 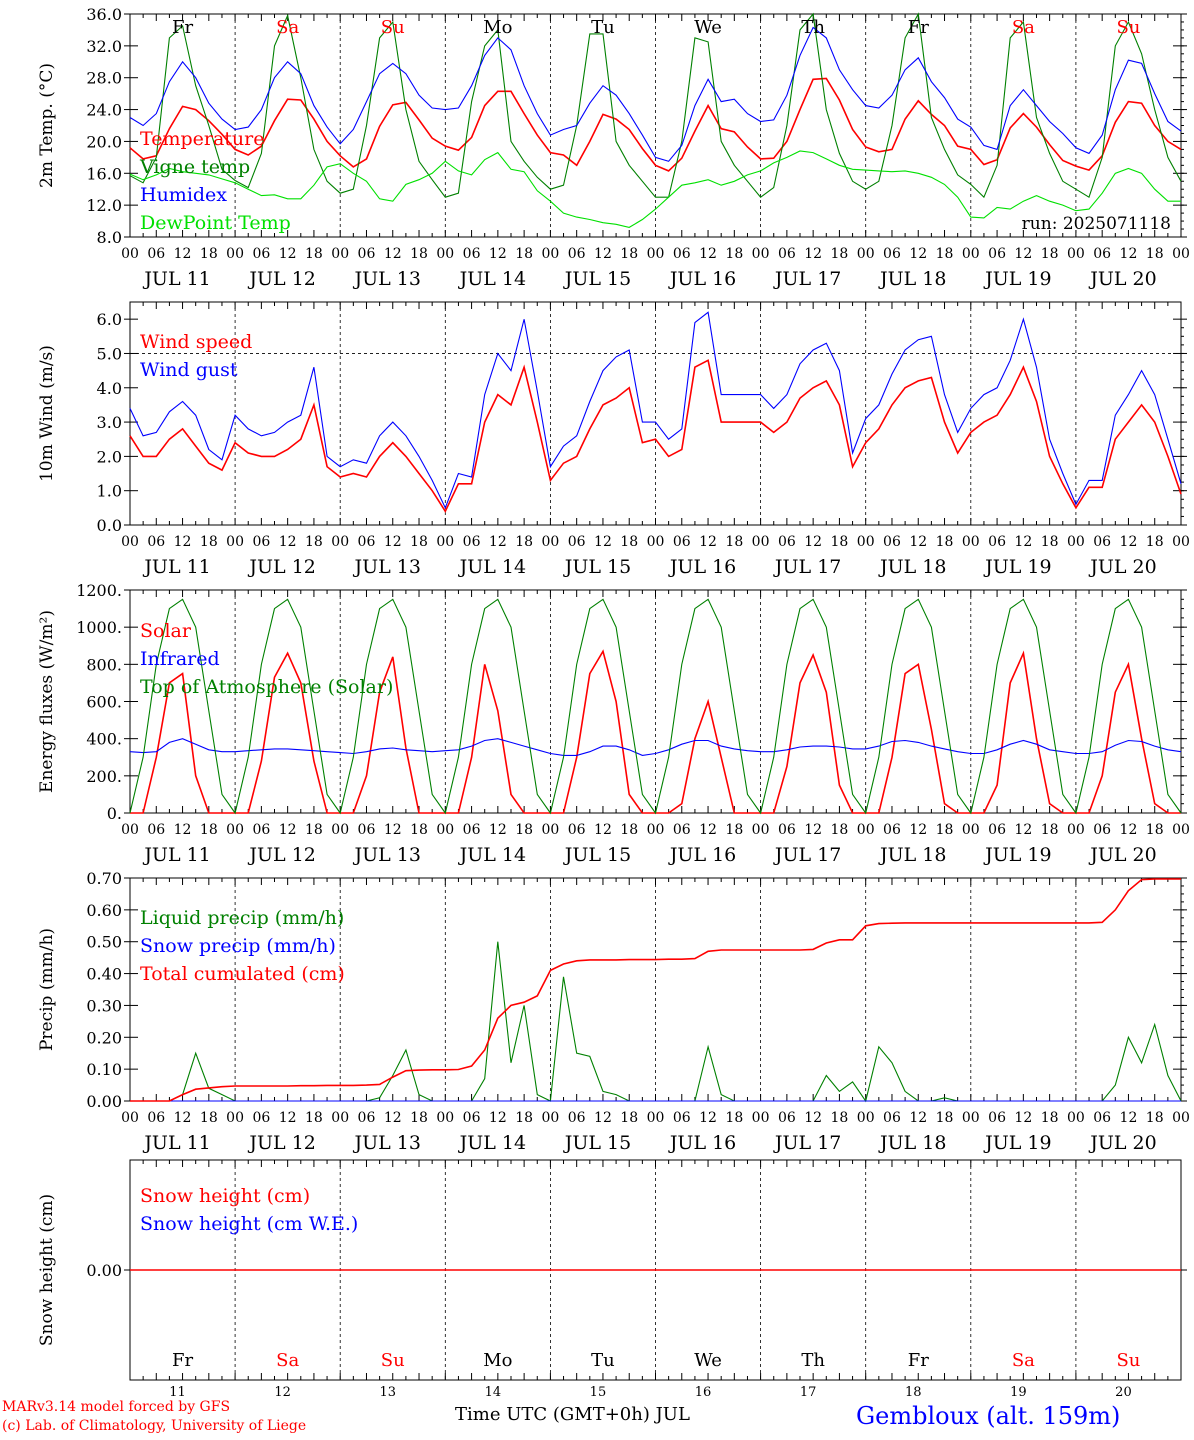 I want to click on day-number-label: 11, so click(x=177, y=1392).